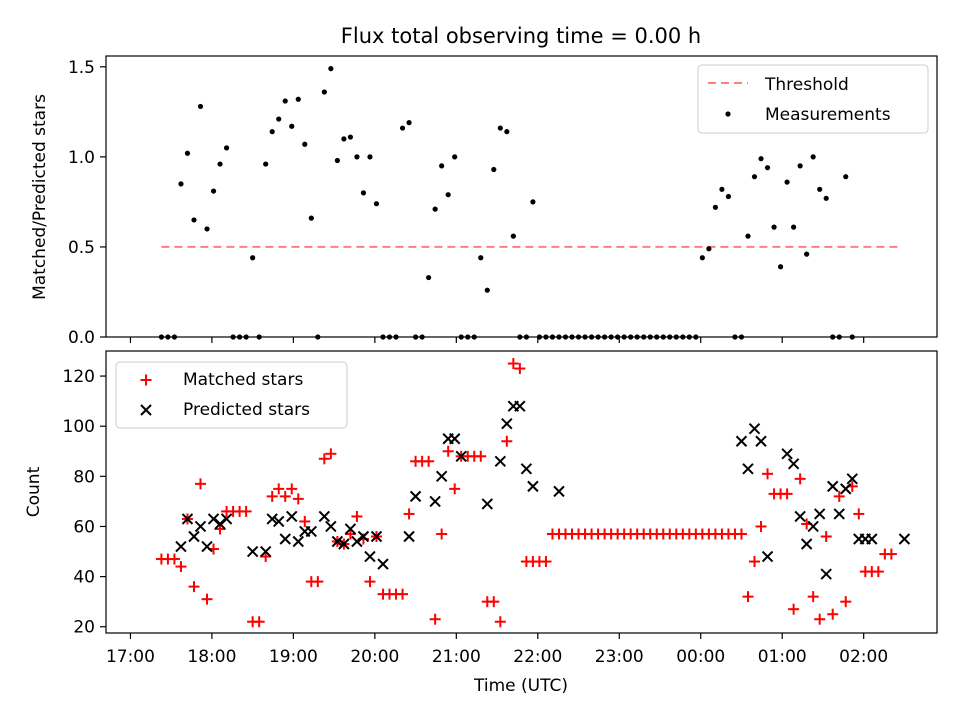  Describe the element at coordinates (782, 657) in the screenshot. I see `time-x-tick-label: 01:00` at that location.